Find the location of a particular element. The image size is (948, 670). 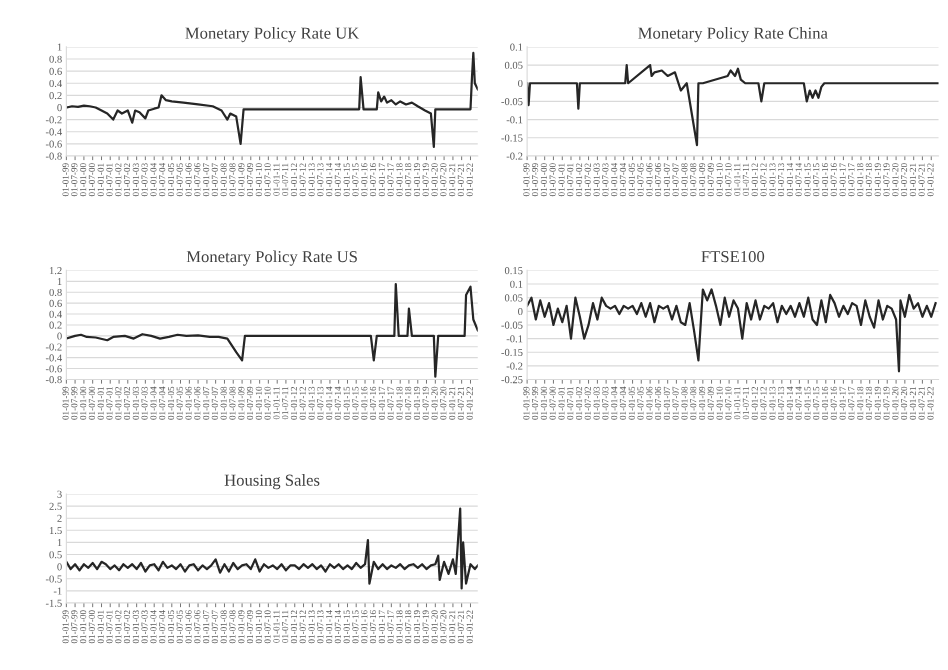

chart-title: Housing Sales is located at coordinates (272, 482).